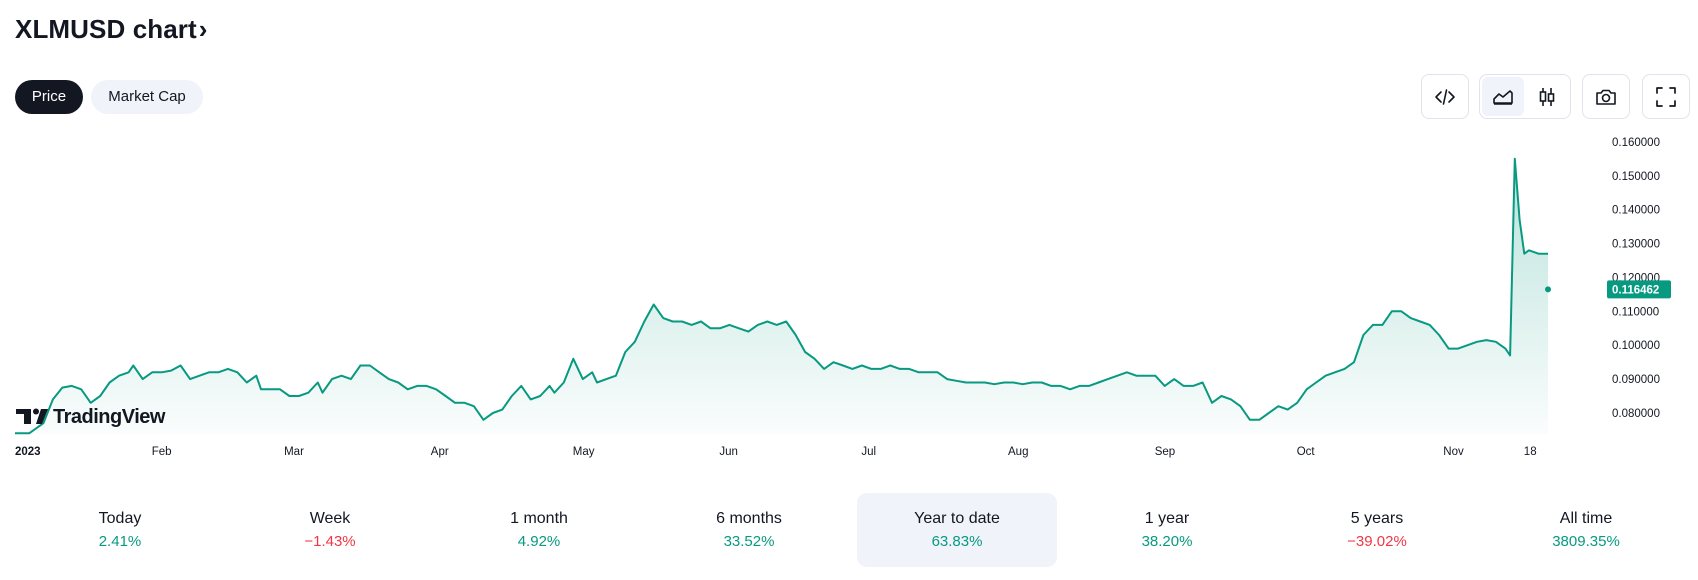 The width and height of the screenshot is (1698, 580). Describe the element at coordinates (1306, 452) in the screenshot. I see `x-tick-label: Oct` at that location.